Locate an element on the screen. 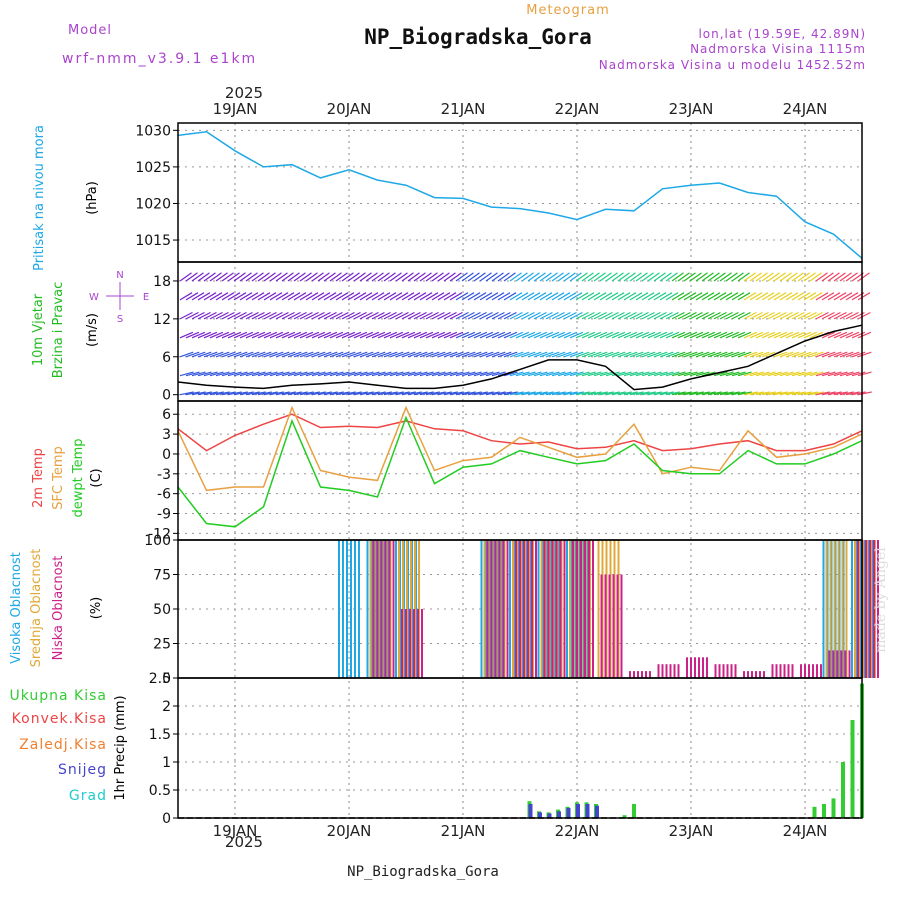  y-tick-label: -3 is located at coordinates (164, 475).